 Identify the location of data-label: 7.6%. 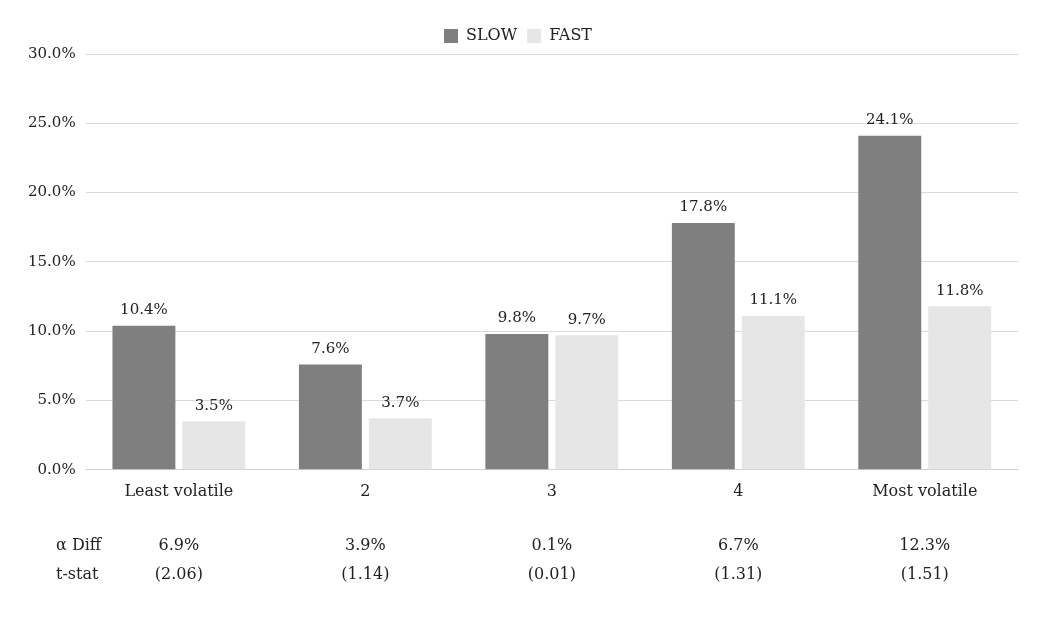
(330, 347).